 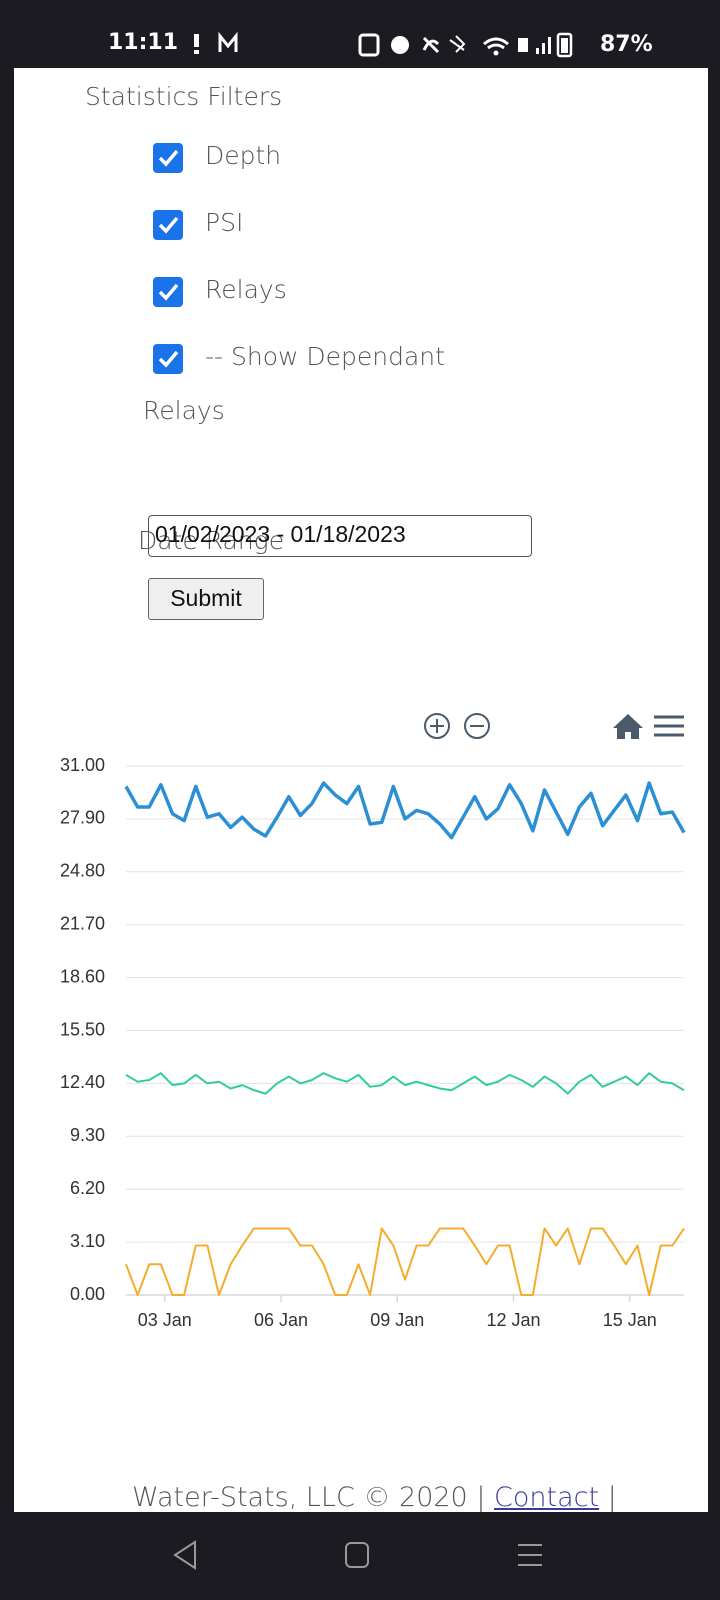 I want to click on contact-link: Contact, so click(x=547, y=1497).